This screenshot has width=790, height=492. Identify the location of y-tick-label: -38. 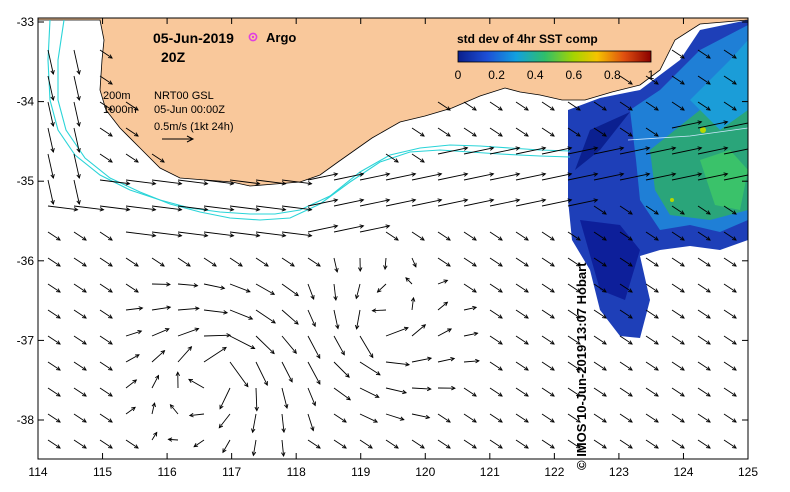
(26, 420).